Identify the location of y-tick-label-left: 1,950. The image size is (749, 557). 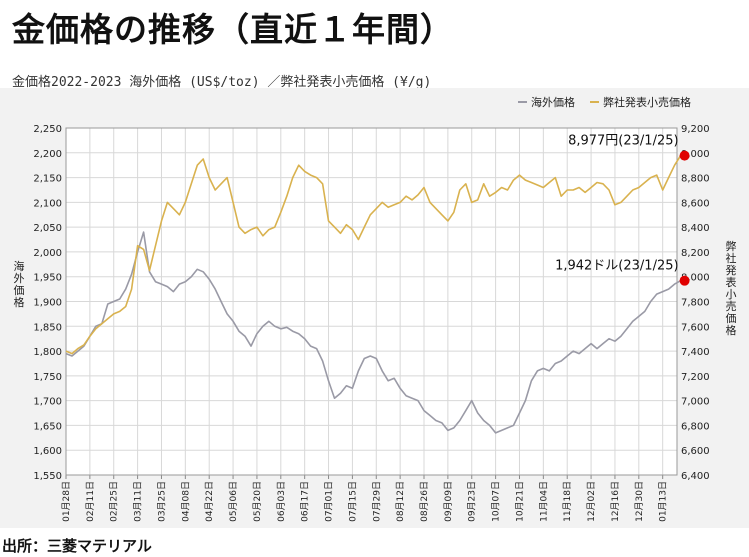
(47, 278).